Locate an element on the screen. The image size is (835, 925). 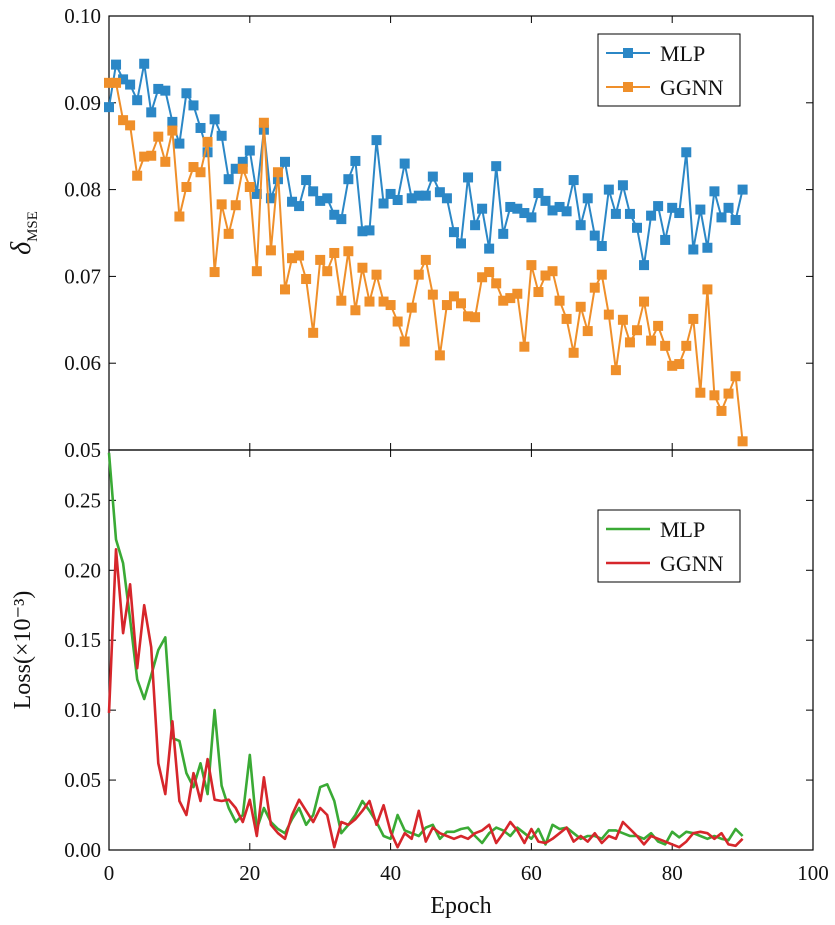
loss-legend-box is located at coordinates (669, 546).